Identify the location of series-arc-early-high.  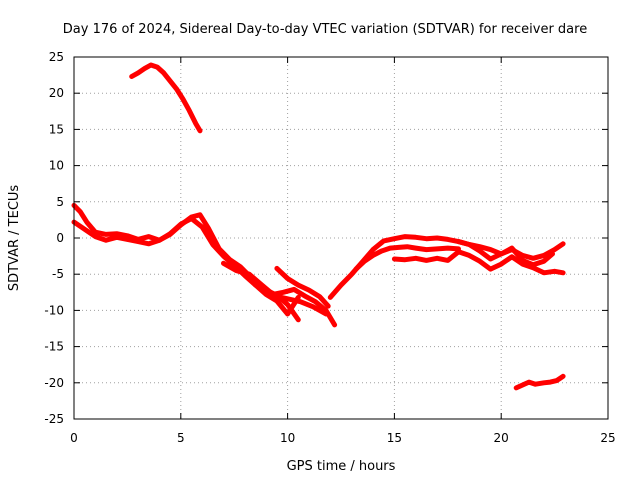
(166, 98).